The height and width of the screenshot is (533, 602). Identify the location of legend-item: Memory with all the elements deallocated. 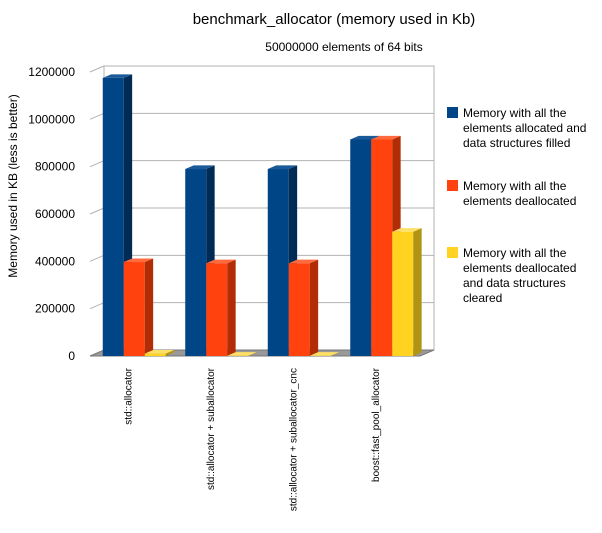
(511, 193).